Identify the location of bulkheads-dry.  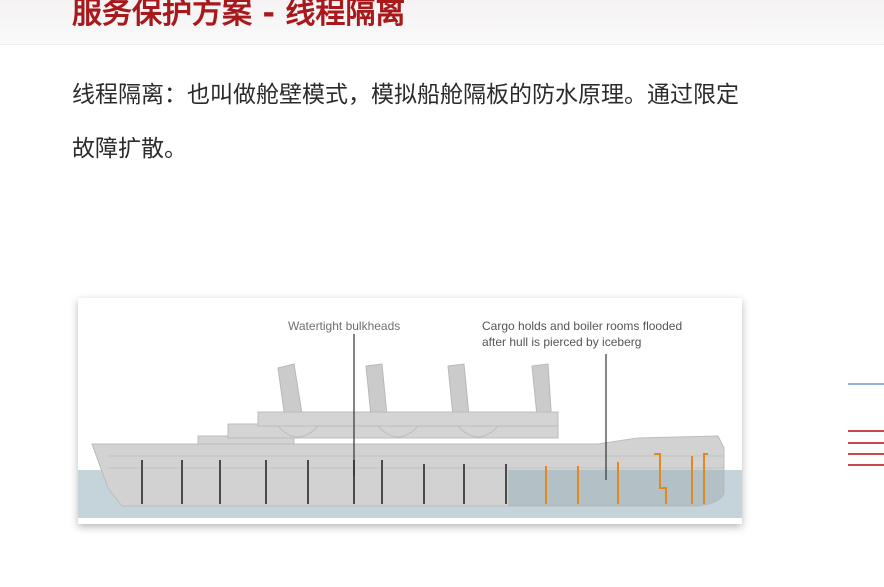
(324, 482).